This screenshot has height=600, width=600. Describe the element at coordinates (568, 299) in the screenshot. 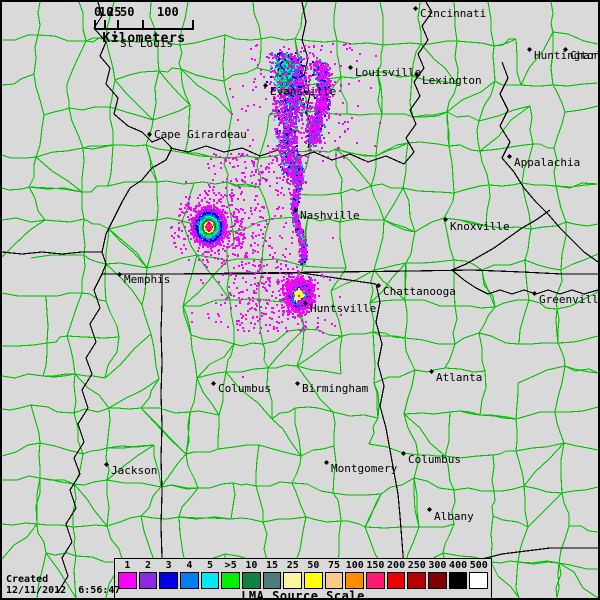

I see `city-label: Greenville` at that location.